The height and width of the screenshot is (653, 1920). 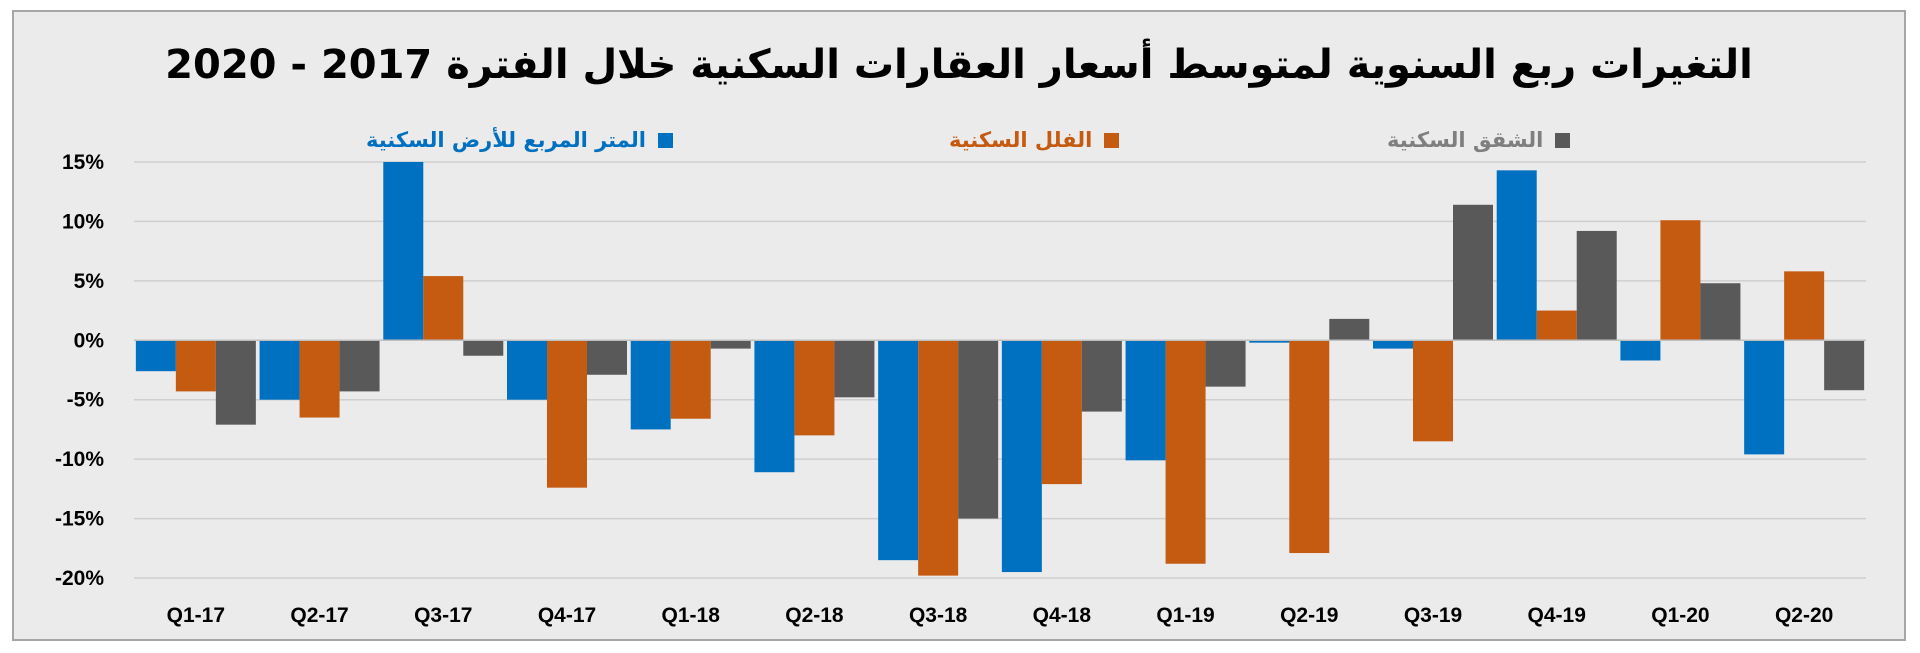 What do you see at coordinates (1021, 140) in the screenshot?
I see `legend-label-villas: الفلل السكنية` at bounding box center [1021, 140].